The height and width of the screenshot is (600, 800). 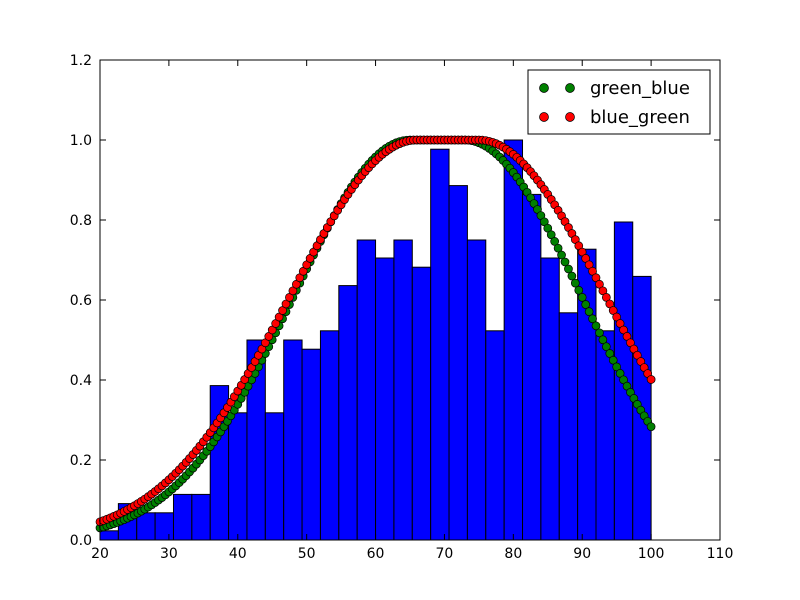 What do you see at coordinates (81, 61) in the screenshot?
I see `y-tick-label: 1.2` at bounding box center [81, 61].